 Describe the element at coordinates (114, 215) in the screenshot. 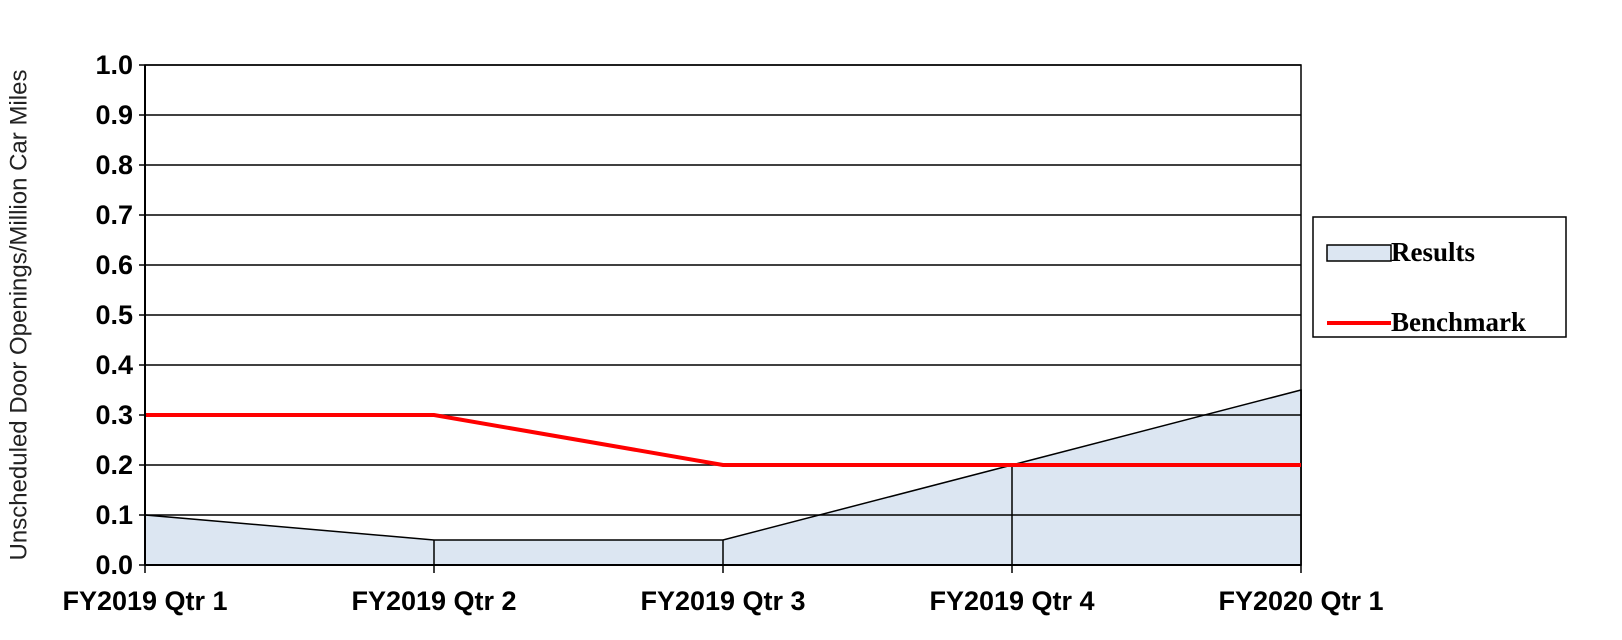

I see `y-tick-label: 0.7` at that location.